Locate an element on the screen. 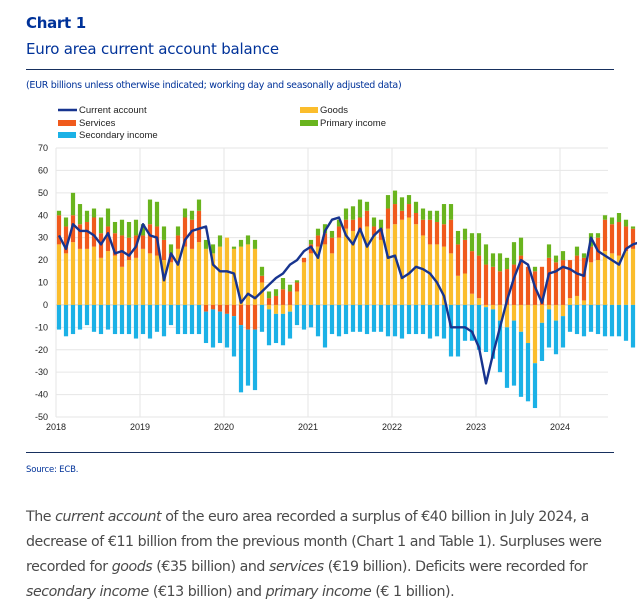 The height and width of the screenshot is (609, 637). text-segment: (€35 billion) and is located at coordinates (211, 567).